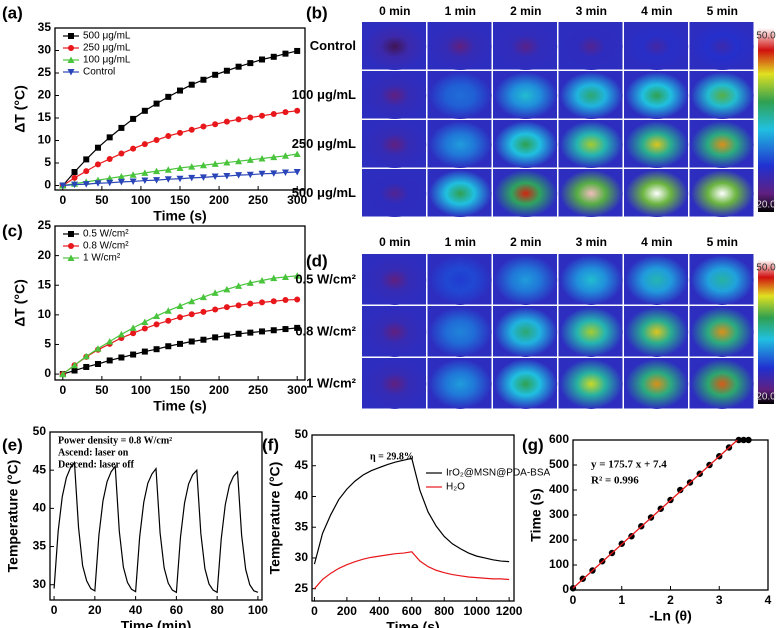  What do you see at coordinates (394, 242) in the screenshot?
I see `column-header: 0 min` at bounding box center [394, 242].